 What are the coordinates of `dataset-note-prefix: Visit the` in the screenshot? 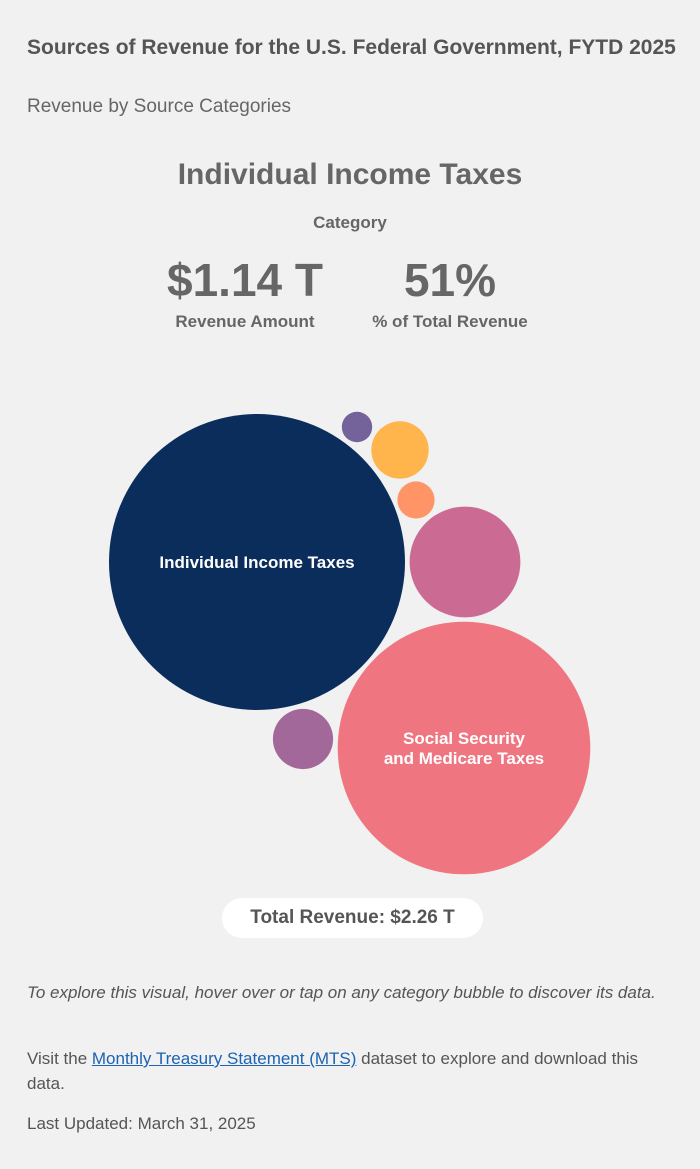 It's located at (59, 1058).